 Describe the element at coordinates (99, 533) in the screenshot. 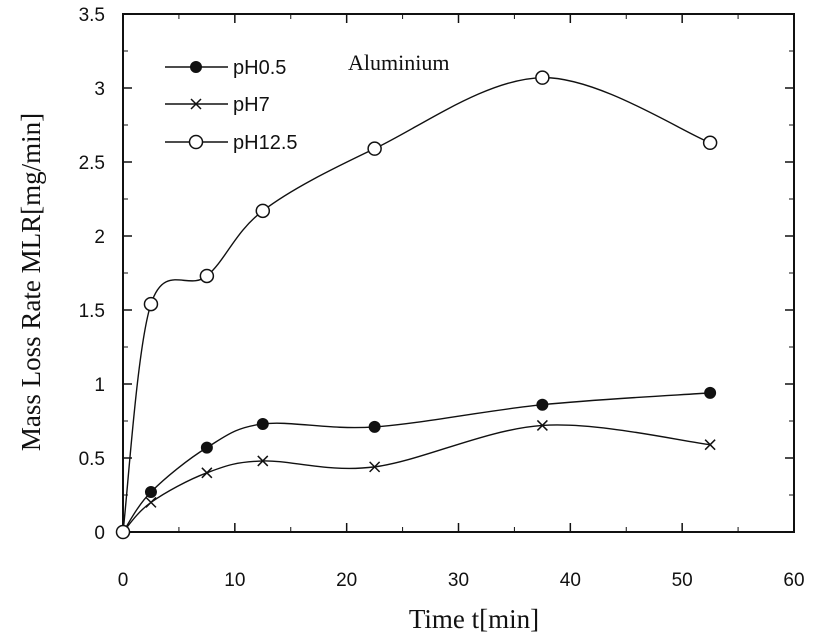

I see `y-tick-label: 0` at that location.